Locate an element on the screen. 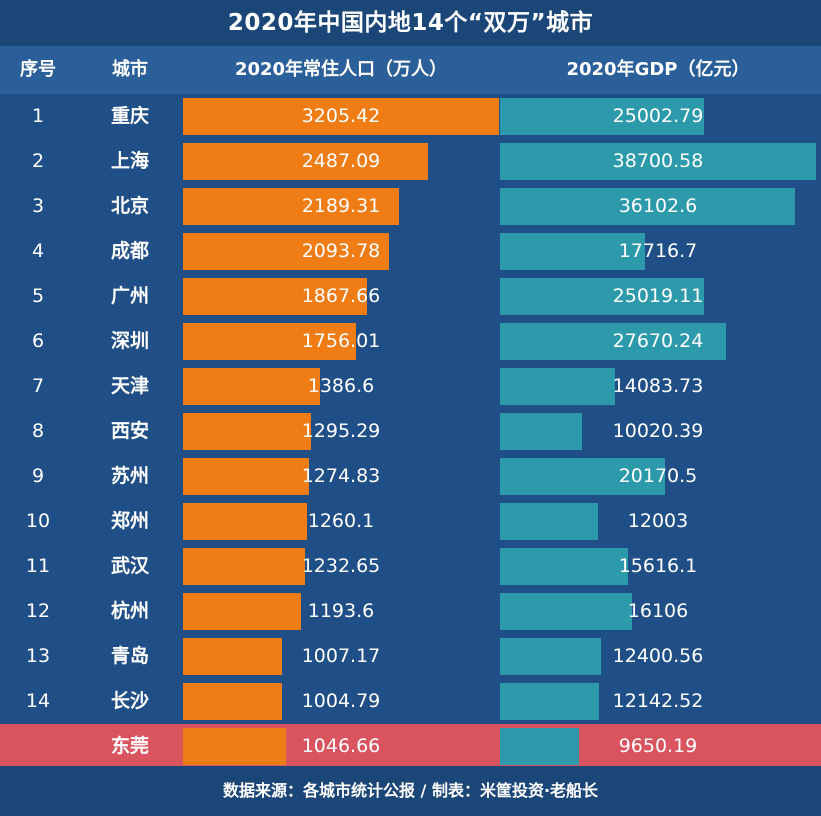 The height and width of the screenshot is (816, 821). population-value: 1295.29 is located at coordinates (341, 431).